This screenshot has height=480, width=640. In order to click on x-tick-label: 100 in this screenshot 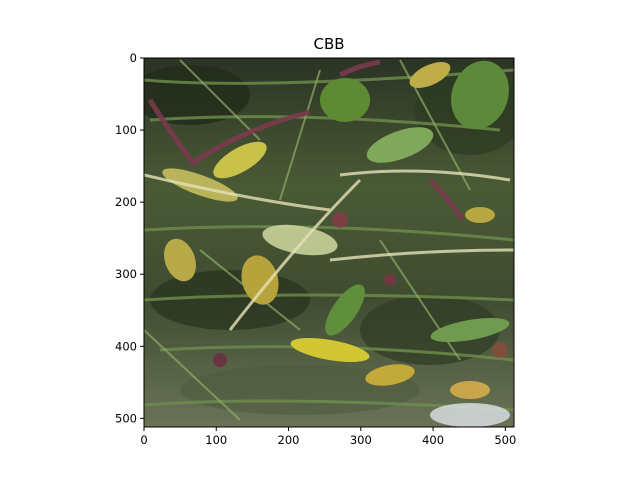, I will do `click(216, 440)`.